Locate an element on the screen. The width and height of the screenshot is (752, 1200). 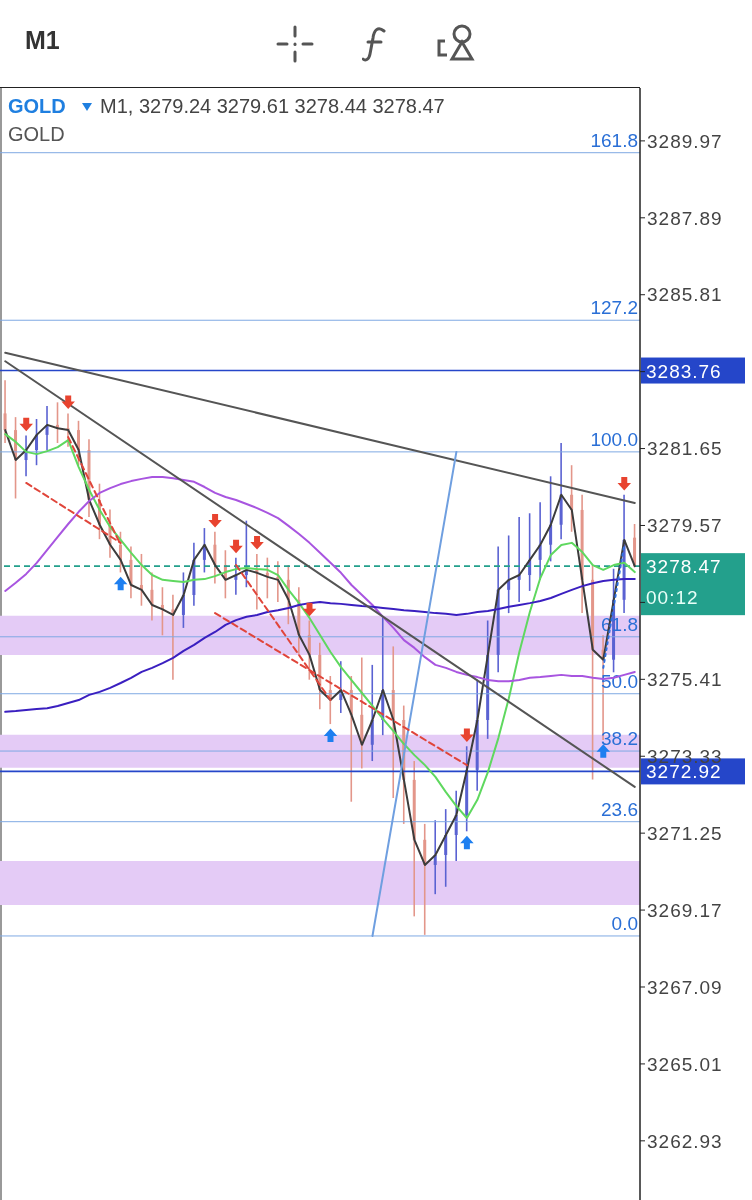
ref-line-label: 3278.47 is located at coordinates (684, 567).